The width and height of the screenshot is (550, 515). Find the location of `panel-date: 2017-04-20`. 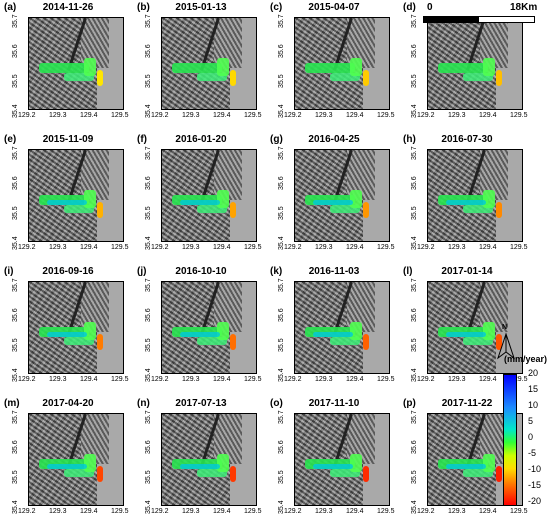

panel-date: 2017-04-20 is located at coordinates (68, 403).